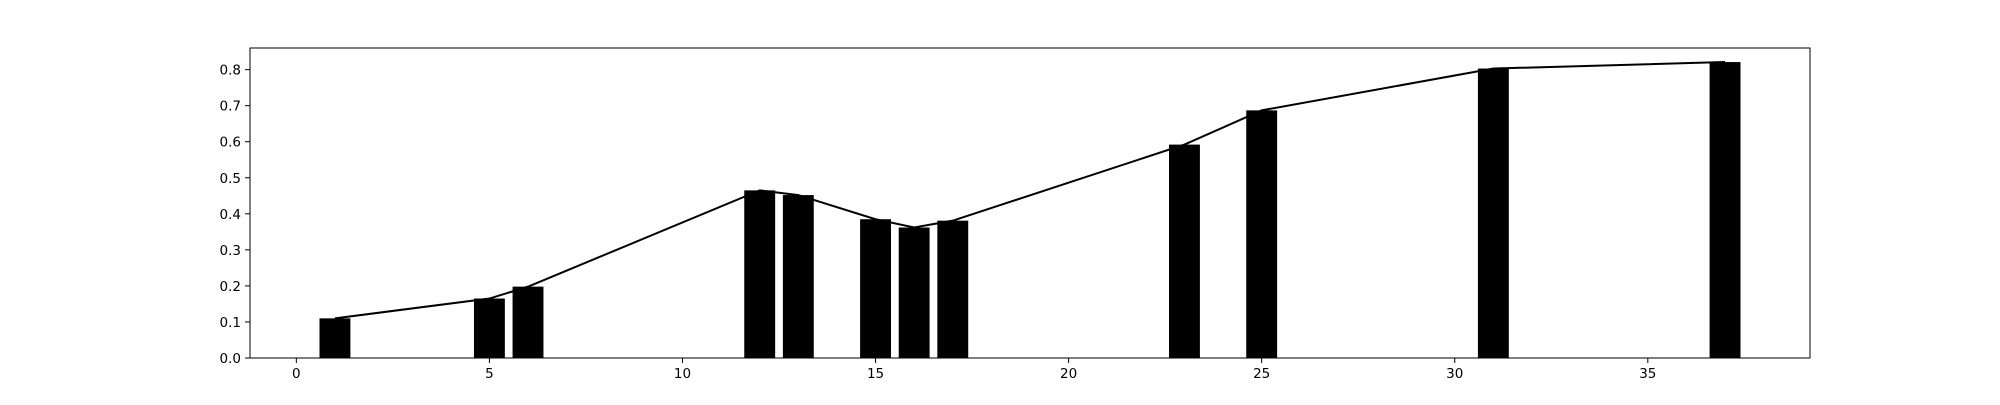 The width and height of the screenshot is (2000, 405). What do you see at coordinates (230, 287) in the screenshot?
I see `y-tick-label: 0.2` at bounding box center [230, 287].